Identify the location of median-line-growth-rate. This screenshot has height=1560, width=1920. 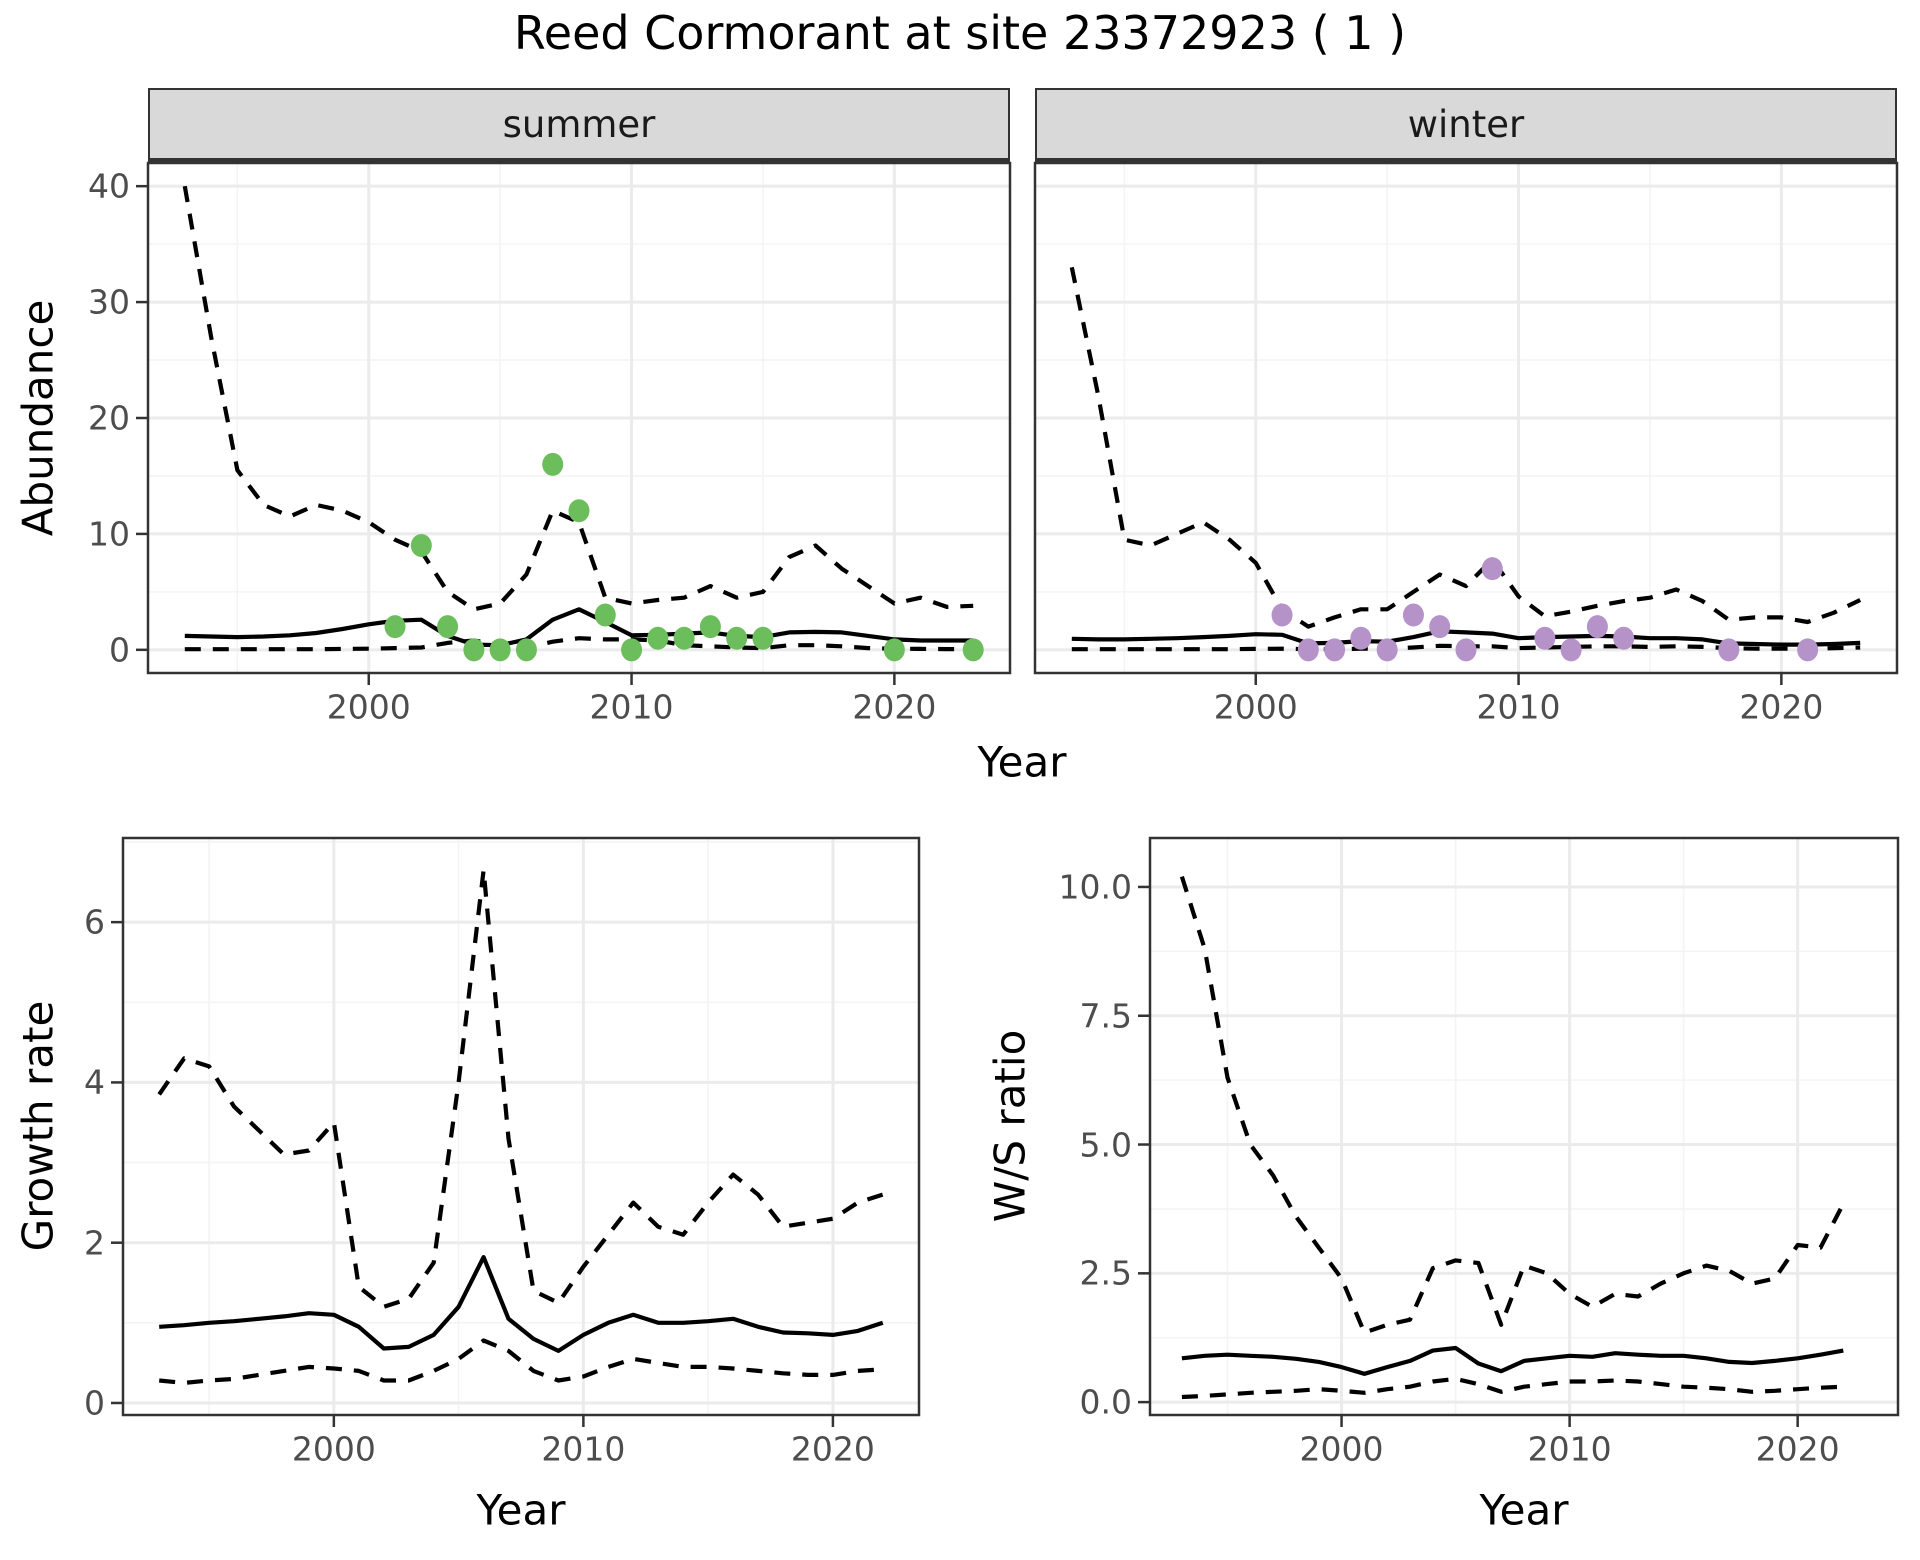
(521, 1304).